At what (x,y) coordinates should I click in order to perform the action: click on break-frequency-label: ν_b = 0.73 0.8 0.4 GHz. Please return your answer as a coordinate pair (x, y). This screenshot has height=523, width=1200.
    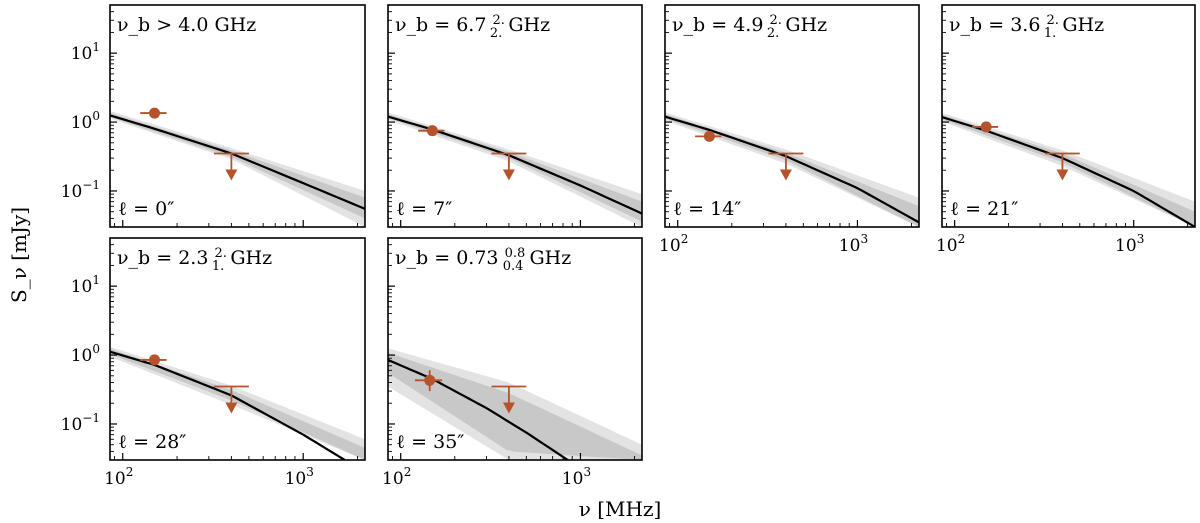
    Looking at the image, I should click on (483, 260).